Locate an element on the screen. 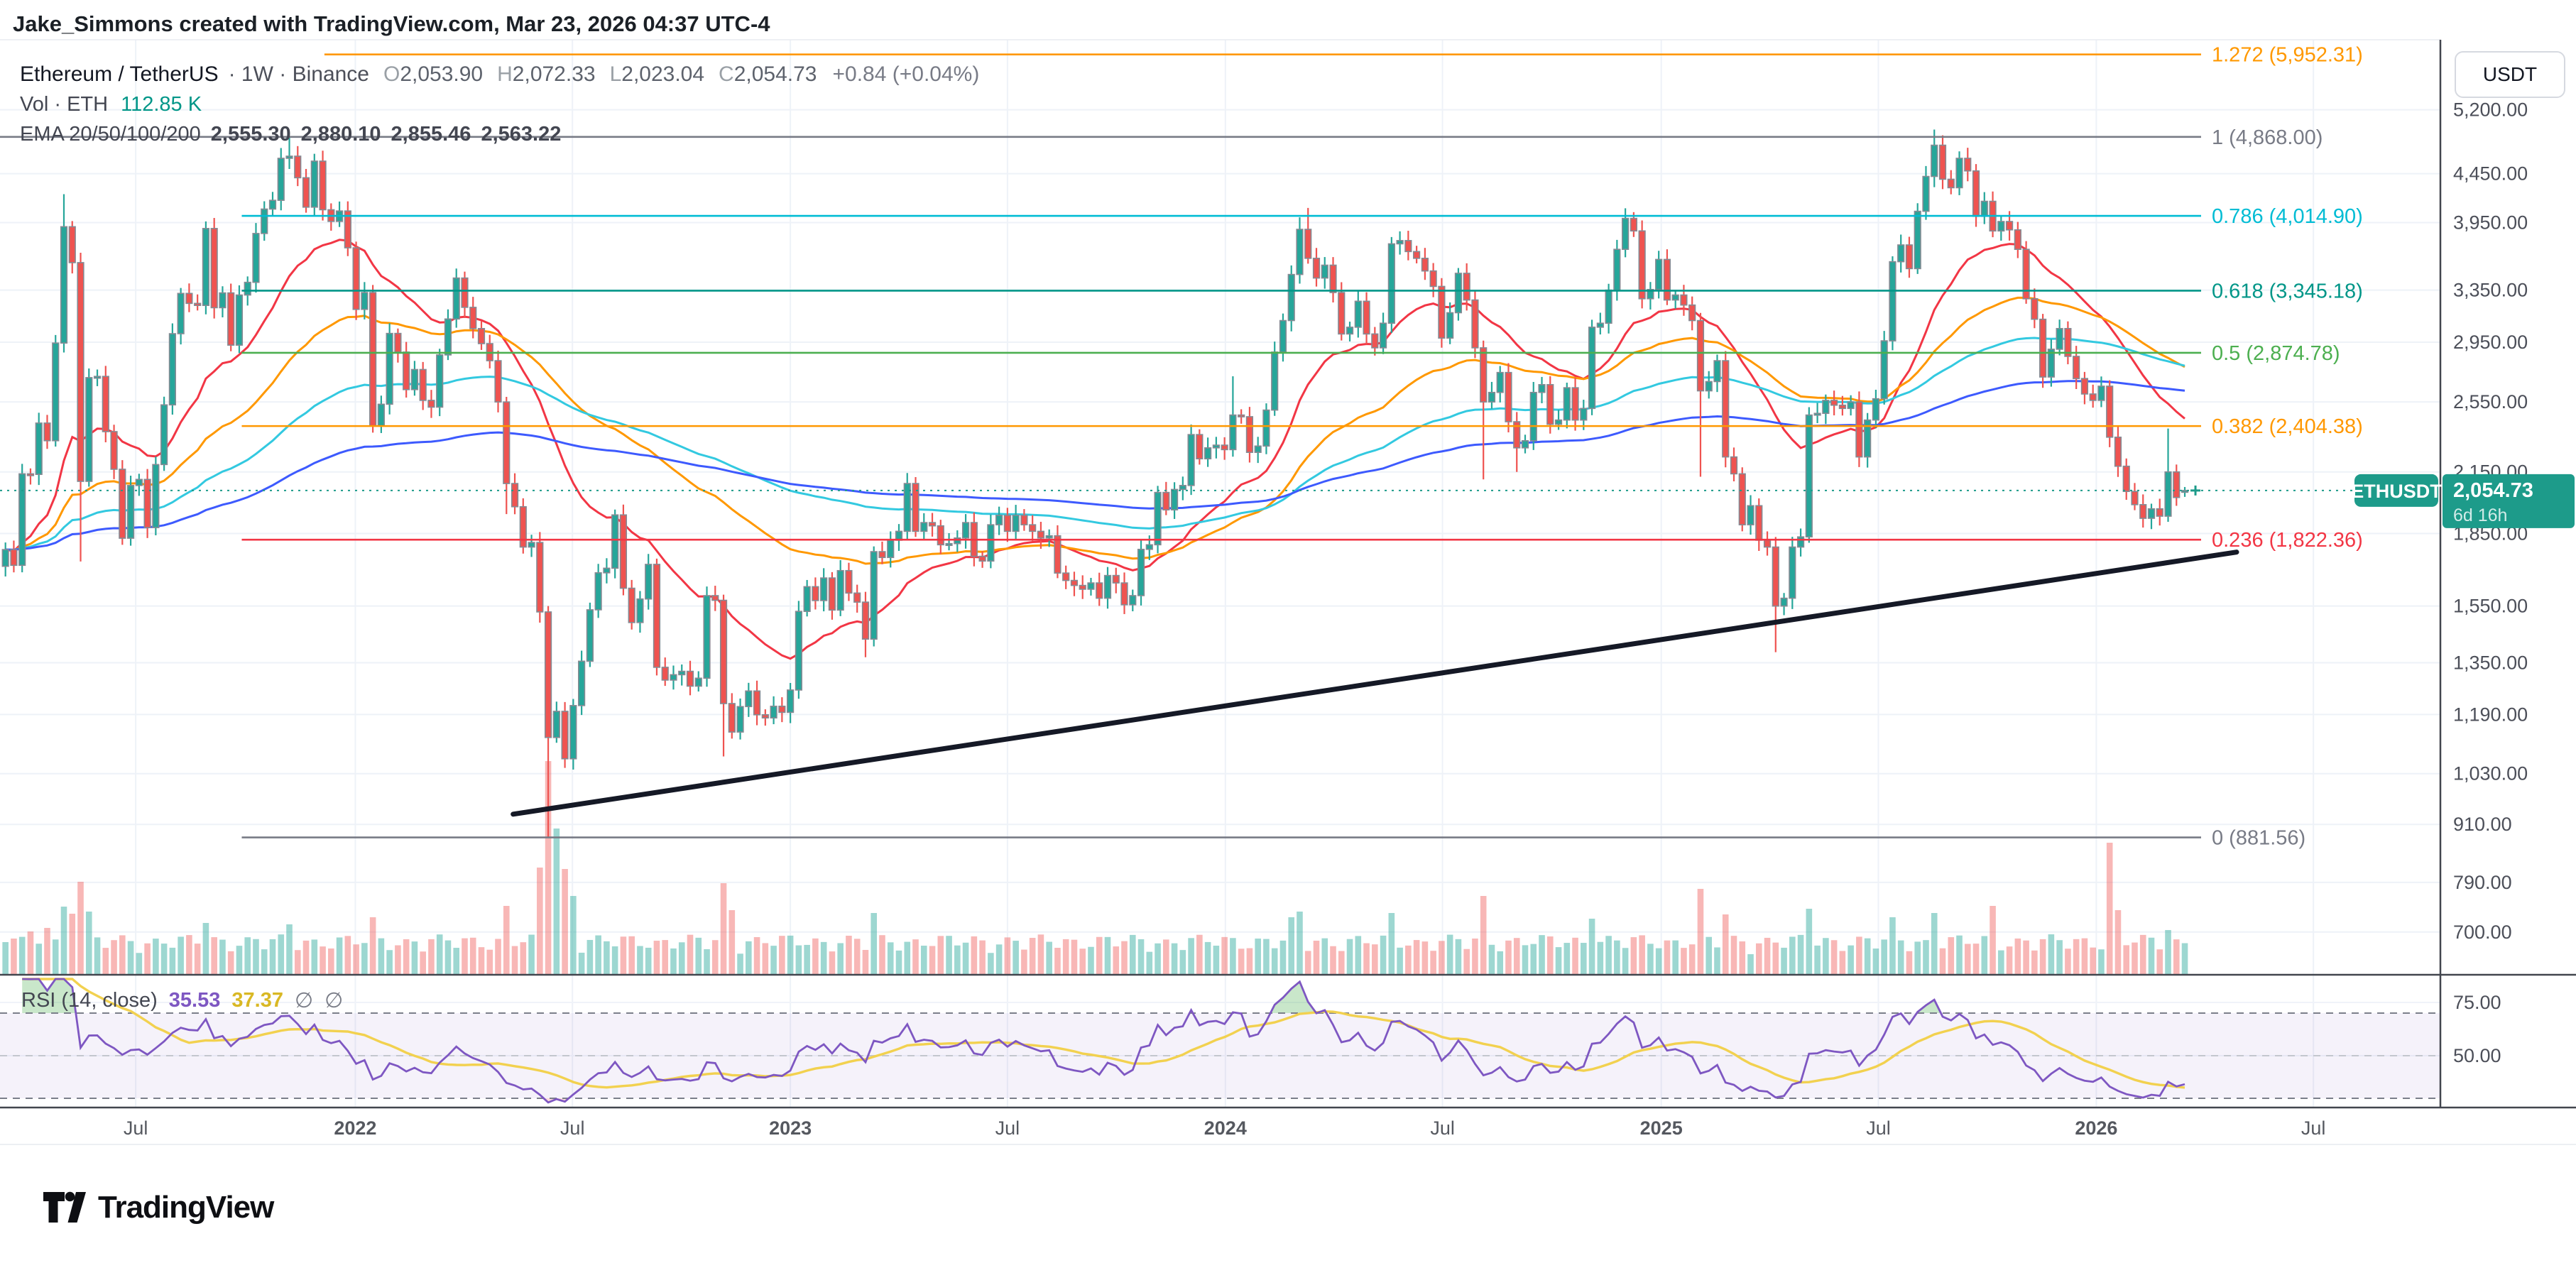 This screenshot has height=1263, width=2576. rsi-value: 35.53 is located at coordinates (194, 1000).